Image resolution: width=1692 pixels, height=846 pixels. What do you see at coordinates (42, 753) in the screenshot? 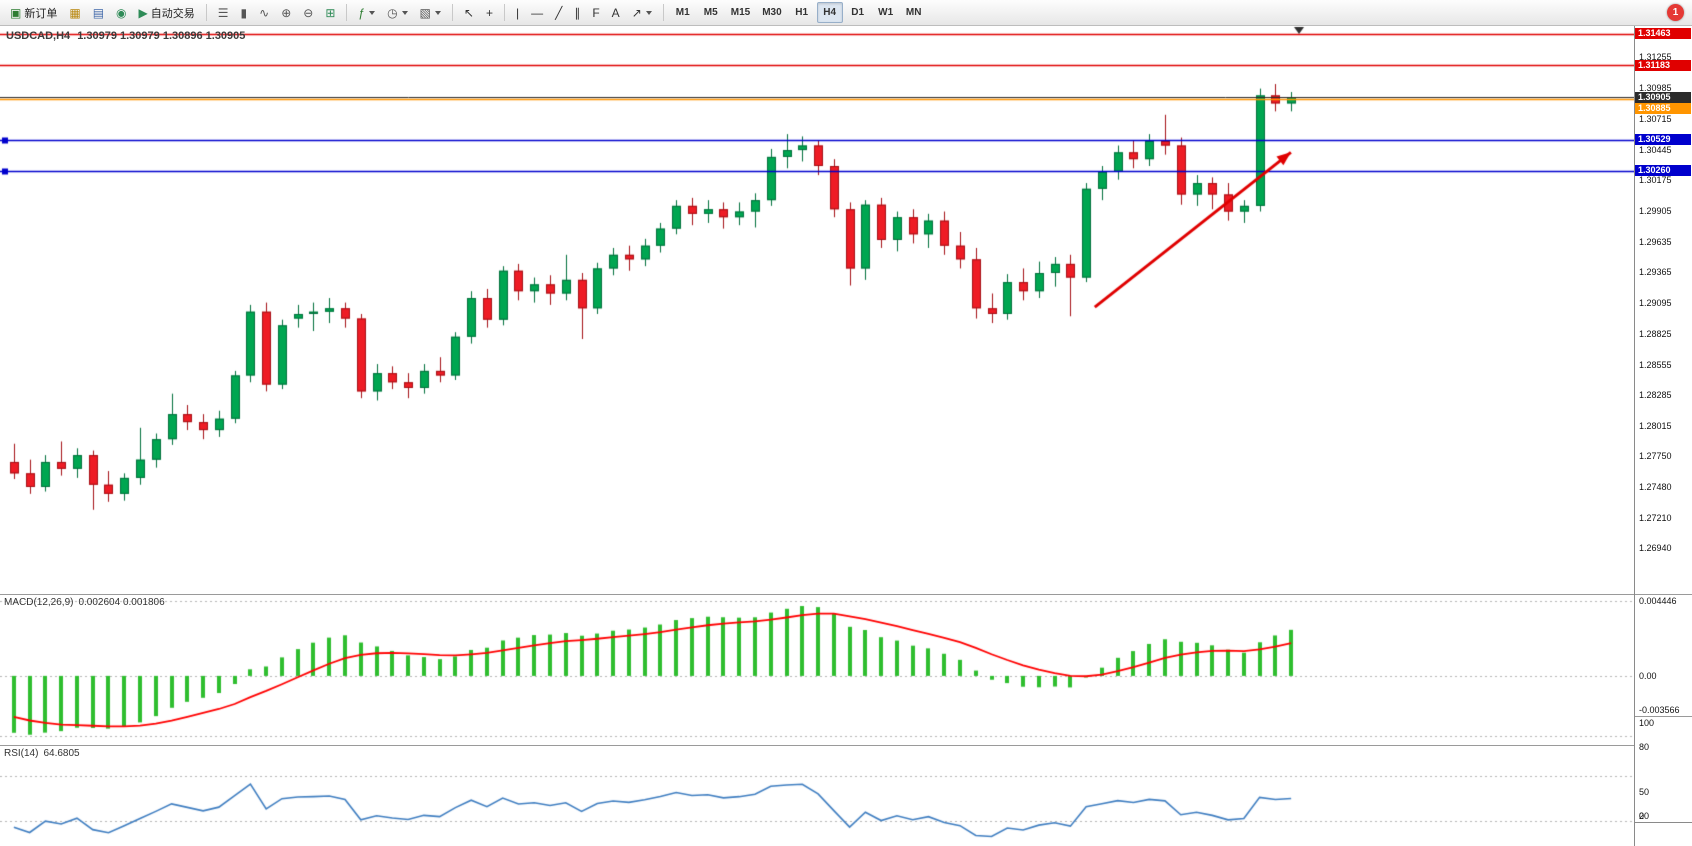
I see `rsi-label: RSI(14) 64.6805` at bounding box center [42, 753].